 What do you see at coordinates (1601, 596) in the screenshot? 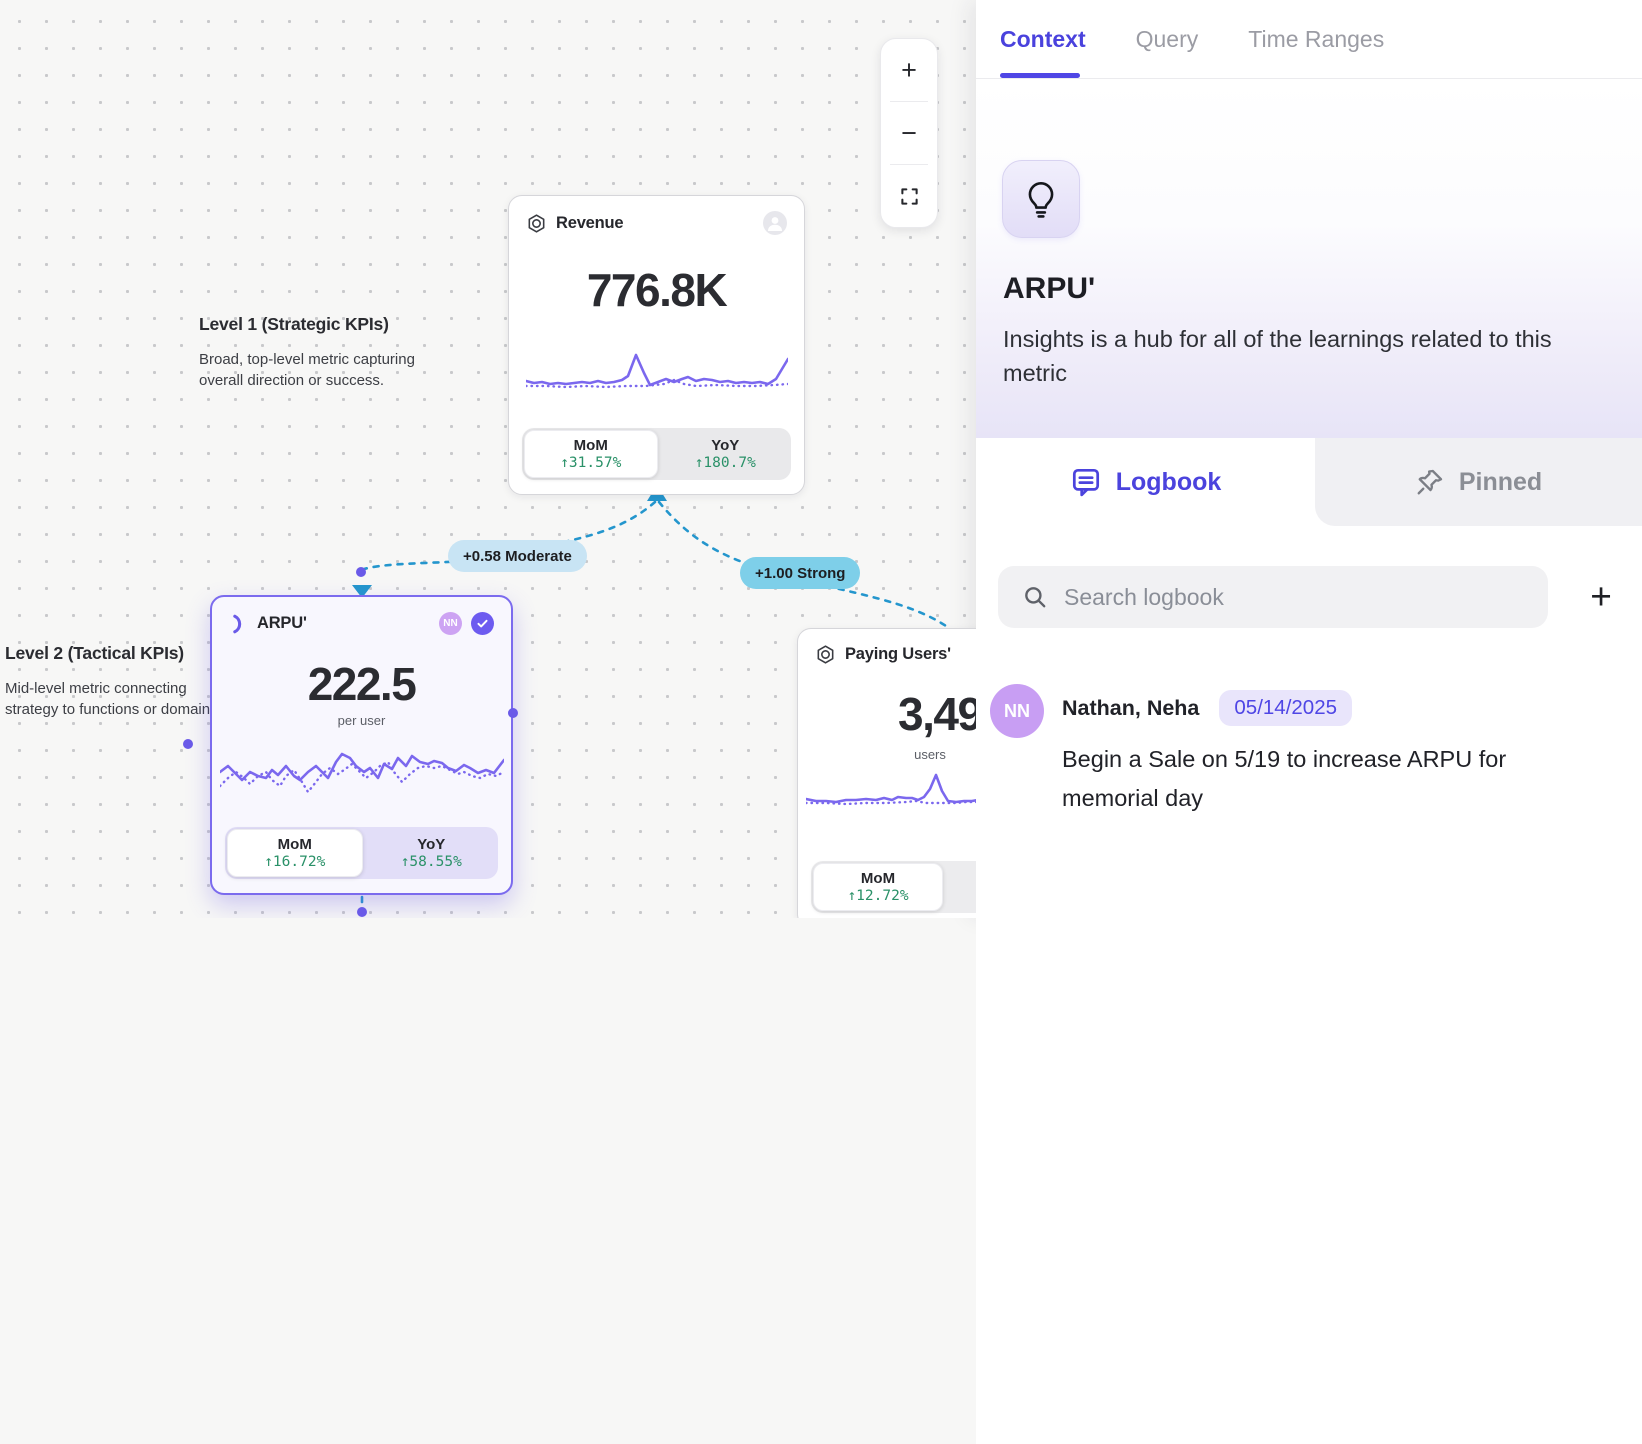
I see `add-log-entry-button: +` at bounding box center [1601, 596].